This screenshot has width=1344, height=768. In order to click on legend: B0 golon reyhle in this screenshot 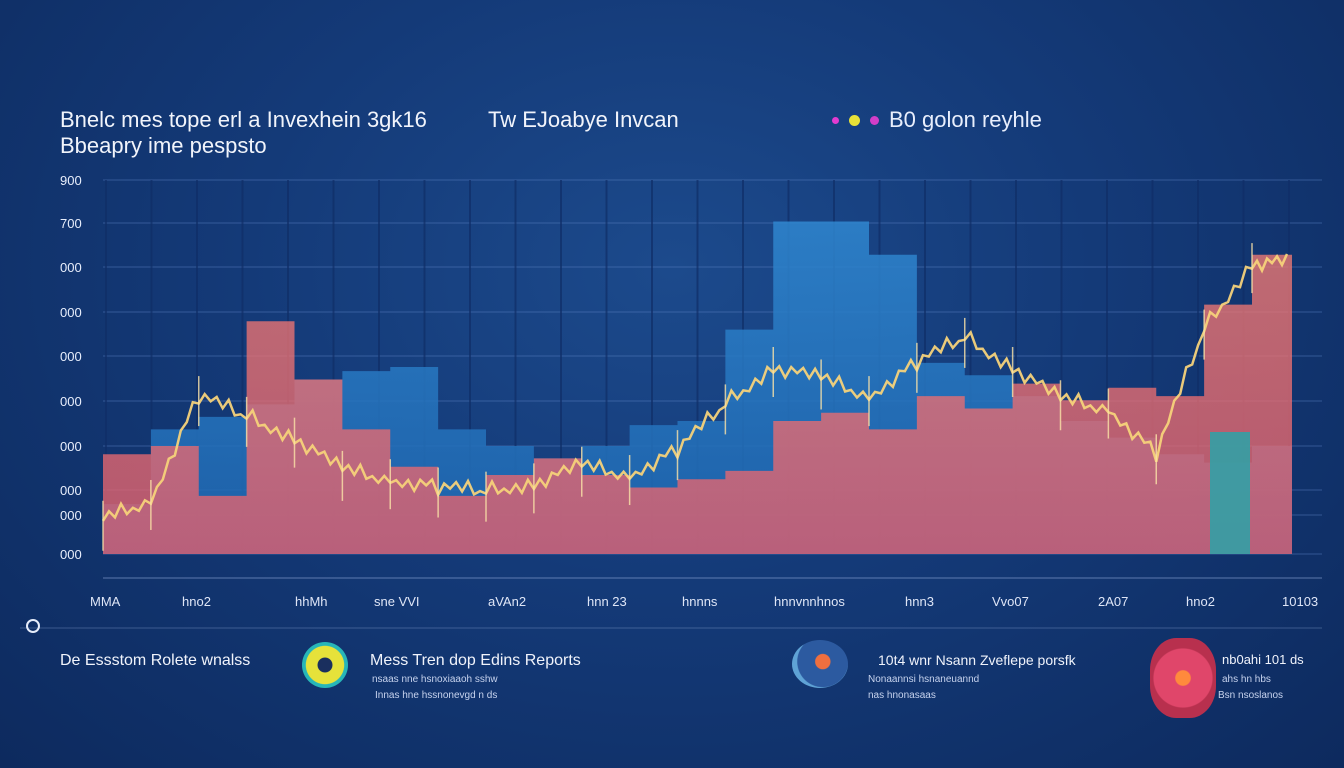, I will do `click(937, 120)`.